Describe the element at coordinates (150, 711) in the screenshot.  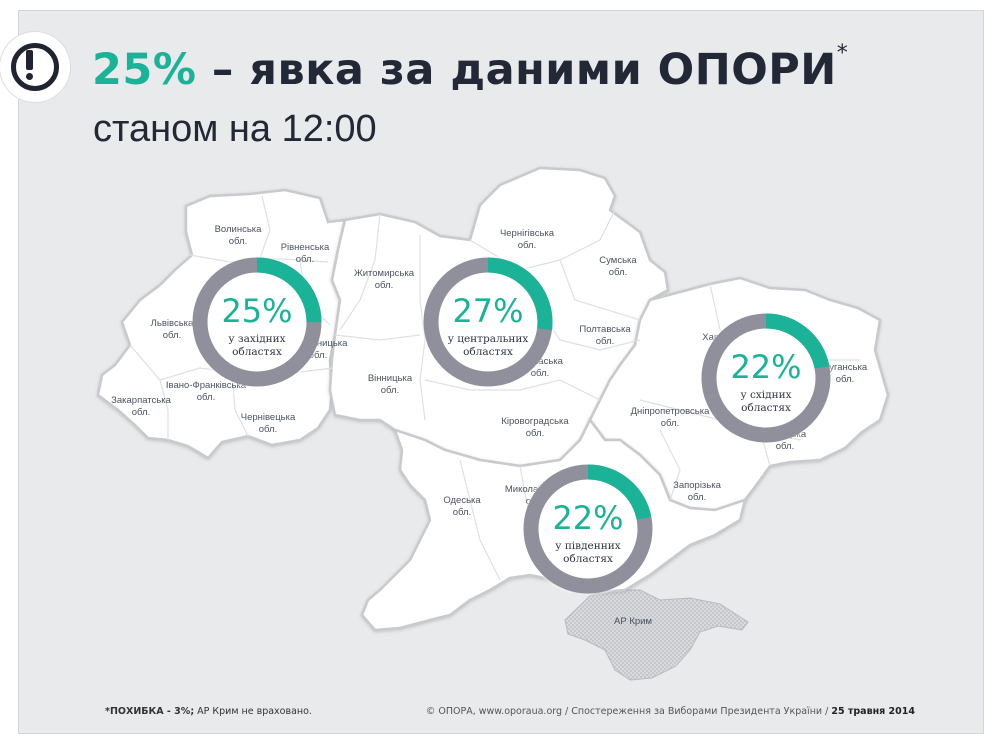
I see `footnote-error: *ПОХИБКА - 3%;` at that location.